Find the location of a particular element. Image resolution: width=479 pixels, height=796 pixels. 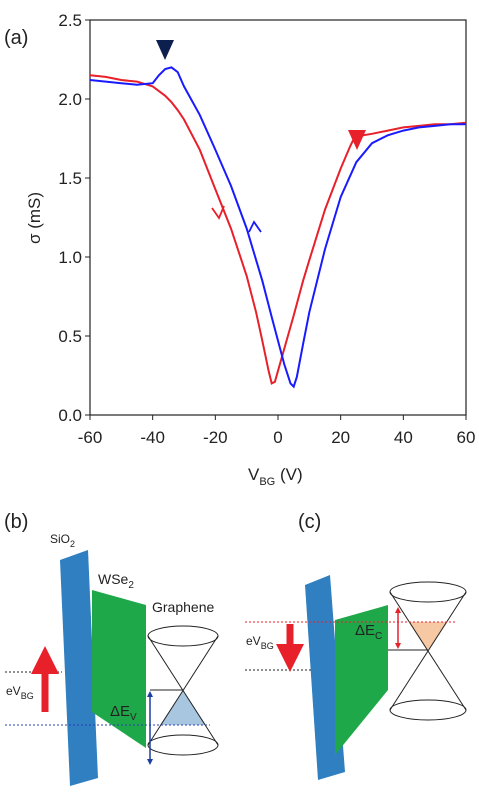

y-tick-label: 1.5 is located at coordinates (70, 178).